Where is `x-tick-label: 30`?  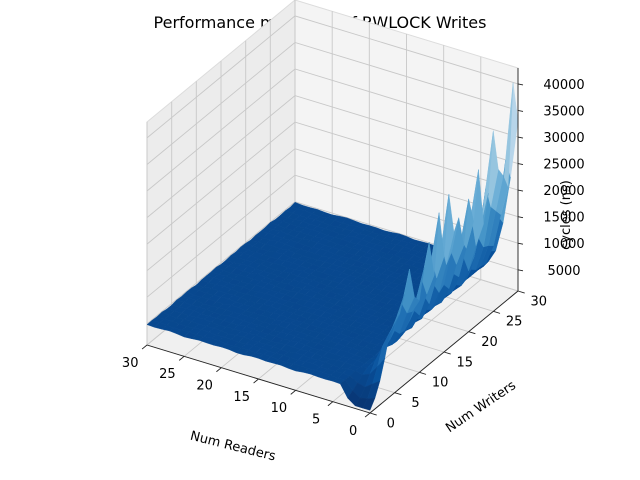 x-tick-label: 30 is located at coordinates (130, 363).